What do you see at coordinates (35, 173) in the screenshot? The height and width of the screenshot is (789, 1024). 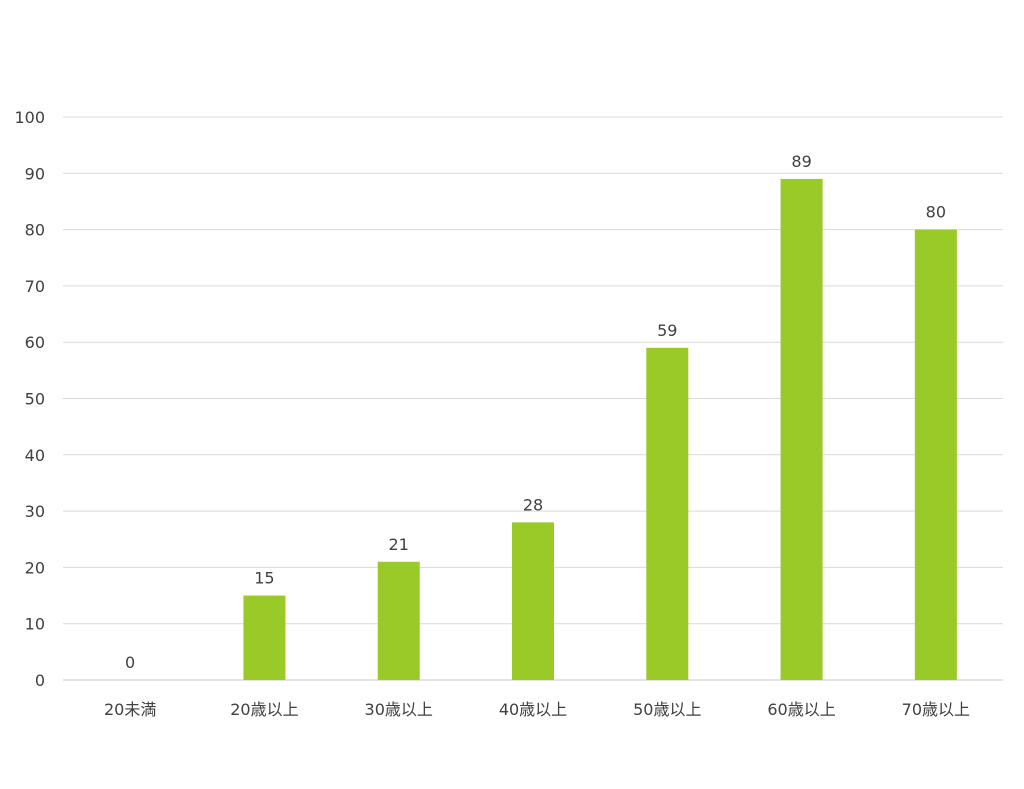 I see `y-tick-label: 90` at bounding box center [35, 173].